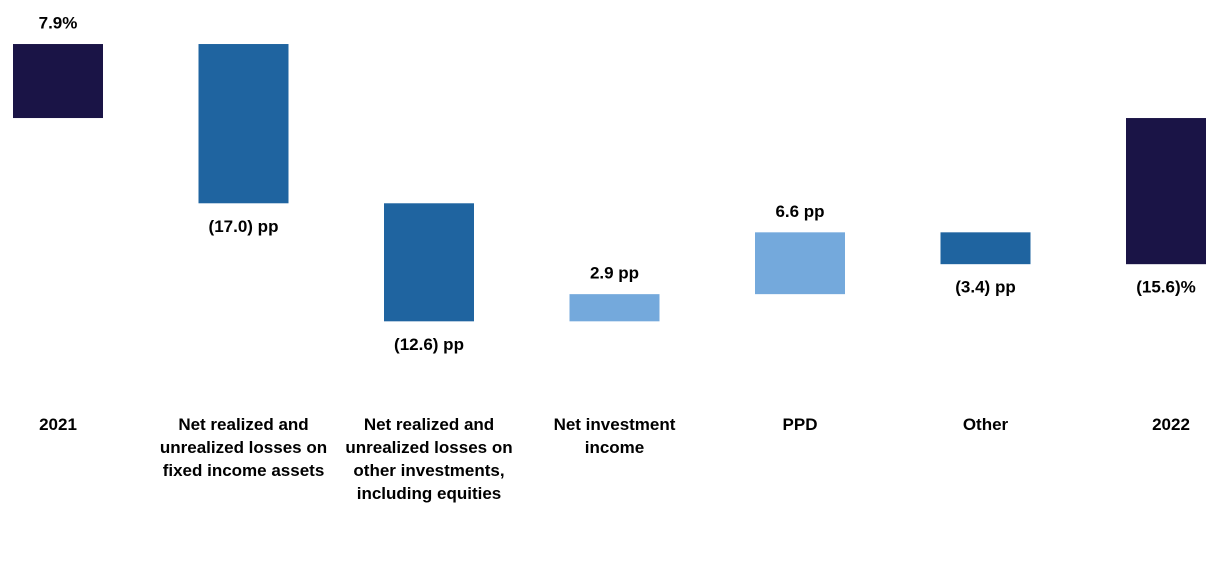  What do you see at coordinates (985, 287) in the screenshot?
I see `value-label: (3.4) pp` at bounding box center [985, 287].